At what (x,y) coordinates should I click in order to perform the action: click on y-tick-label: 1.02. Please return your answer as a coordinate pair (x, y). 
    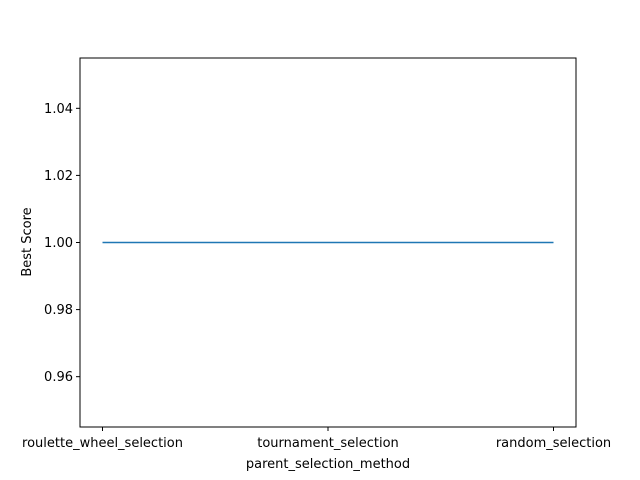
    Looking at the image, I should click on (58, 176).